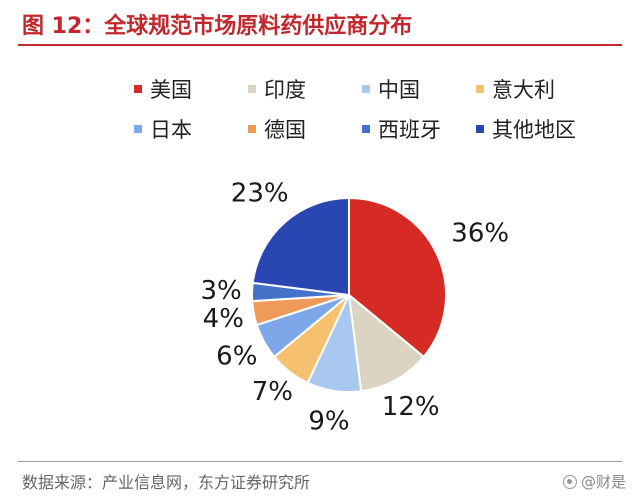  I want to click on slice-value-label: 7%, so click(272, 392).